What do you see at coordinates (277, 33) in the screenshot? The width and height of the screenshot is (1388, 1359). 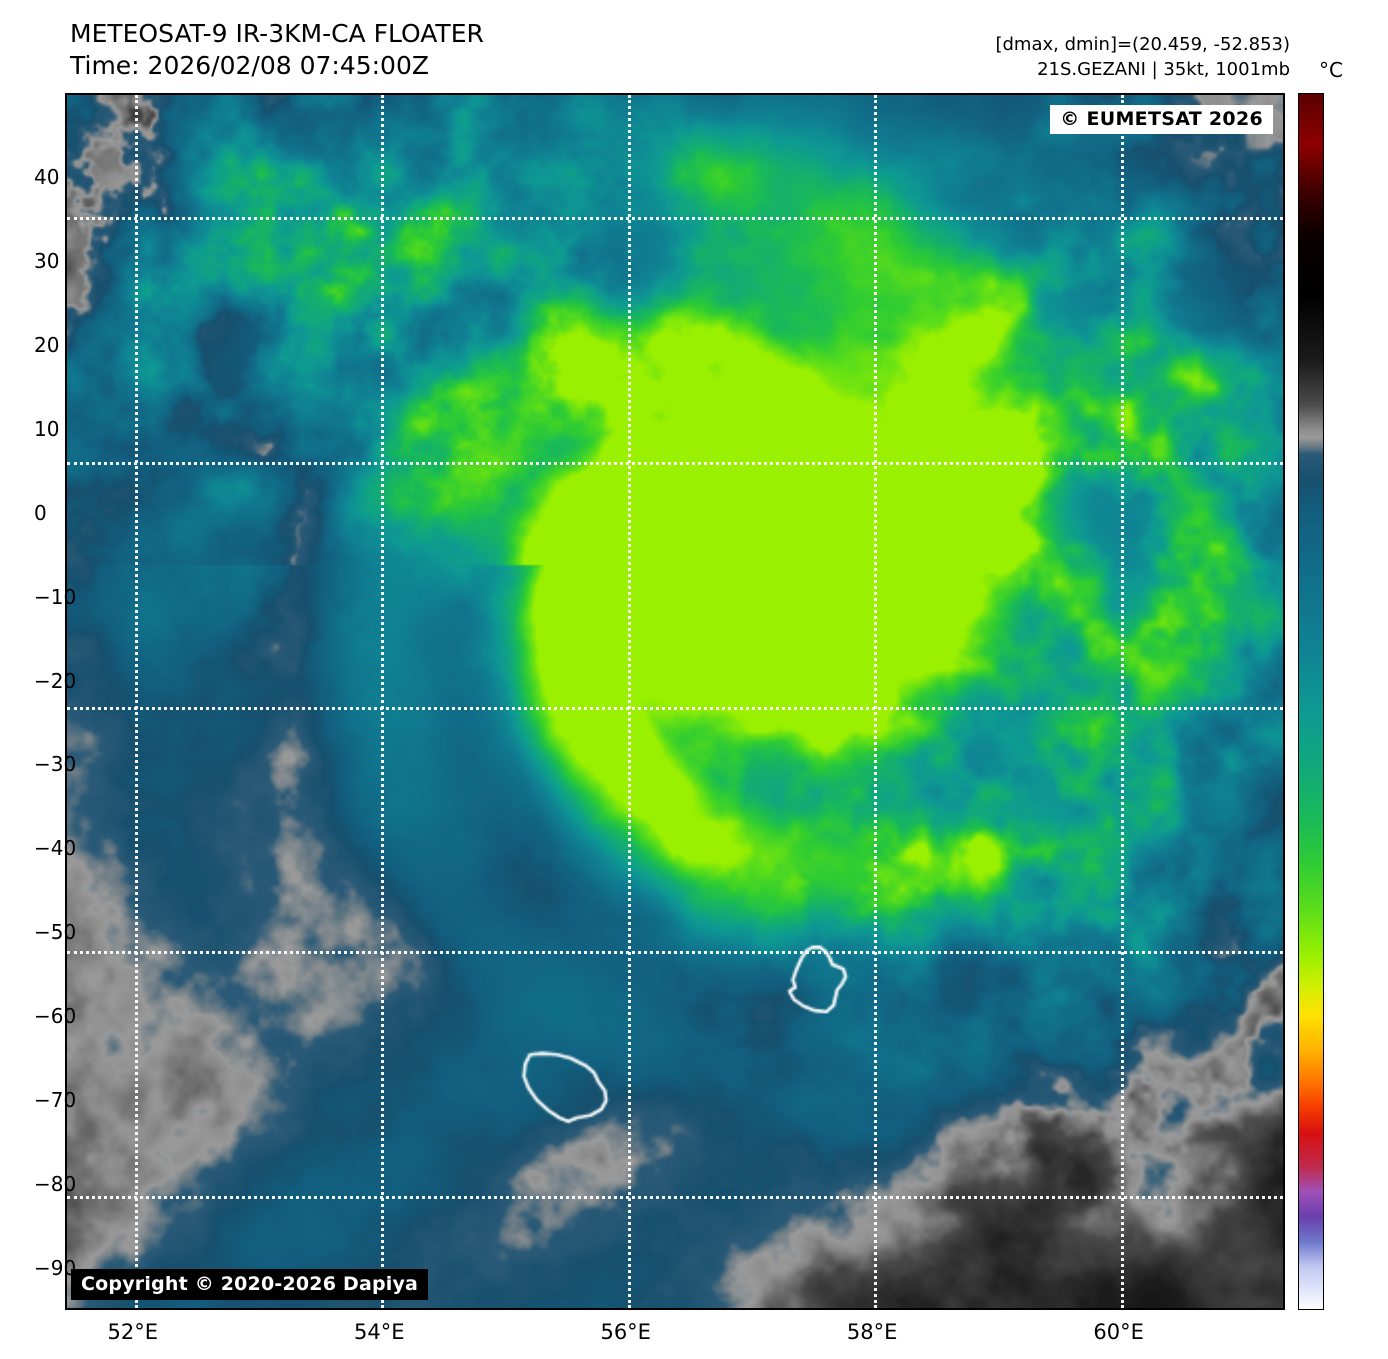 I see `page-title: METEOSAT-9 IR-3KM-CA FLOATER` at bounding box center [277, 33].